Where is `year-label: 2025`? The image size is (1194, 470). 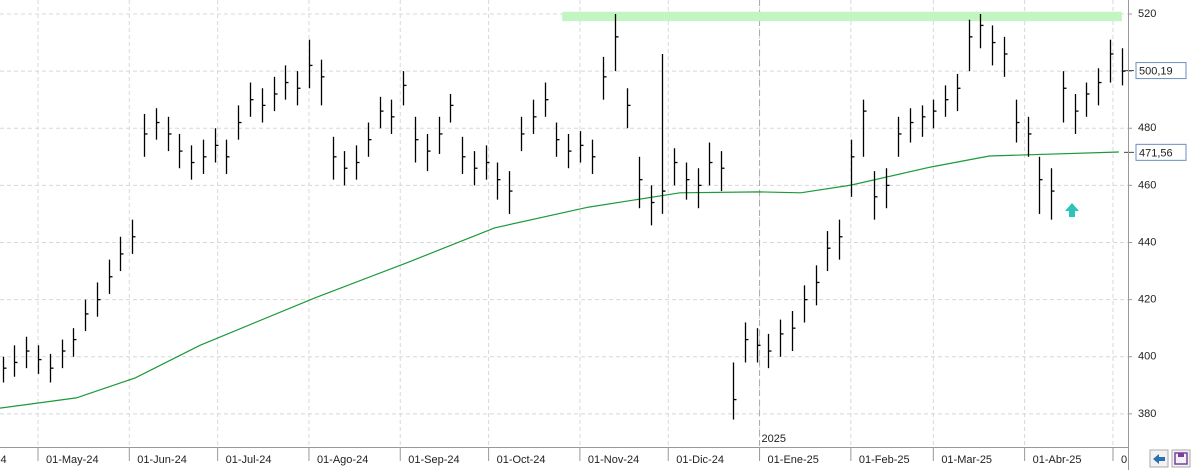
year-label: 2025 is located at coordinates (774, 439).